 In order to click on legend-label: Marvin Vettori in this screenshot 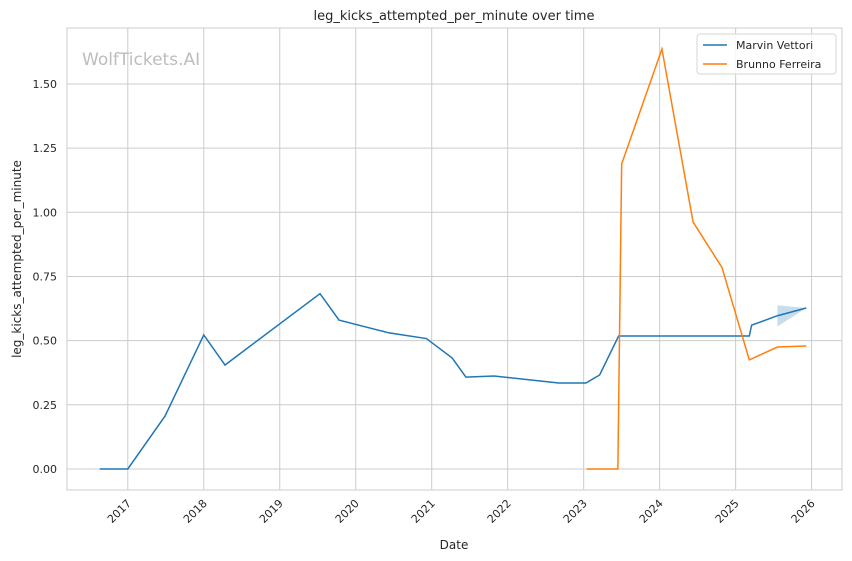, I will do `click(774, 45)`.